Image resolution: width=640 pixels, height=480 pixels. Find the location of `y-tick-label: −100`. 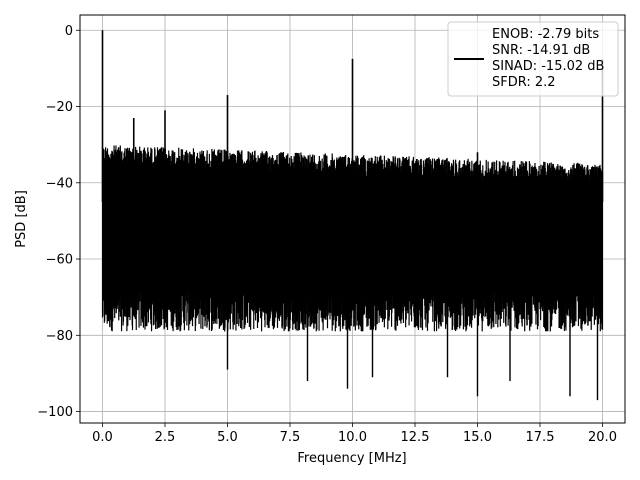

y-tick-label: −100 is located at coordinates (55, 412).